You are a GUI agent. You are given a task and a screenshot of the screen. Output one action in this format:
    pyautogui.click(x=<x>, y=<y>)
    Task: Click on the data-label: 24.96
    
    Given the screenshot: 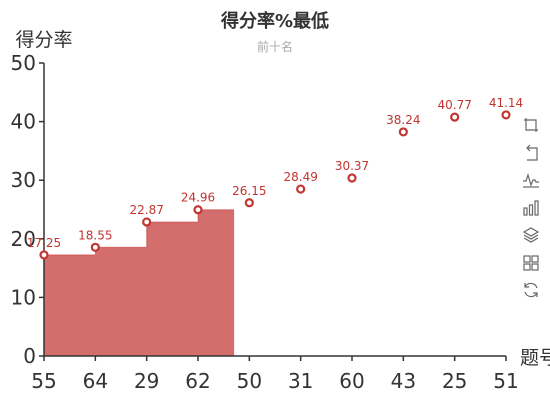 What is the action you would take?
    pyautogui.click(x=198, y=198)
    